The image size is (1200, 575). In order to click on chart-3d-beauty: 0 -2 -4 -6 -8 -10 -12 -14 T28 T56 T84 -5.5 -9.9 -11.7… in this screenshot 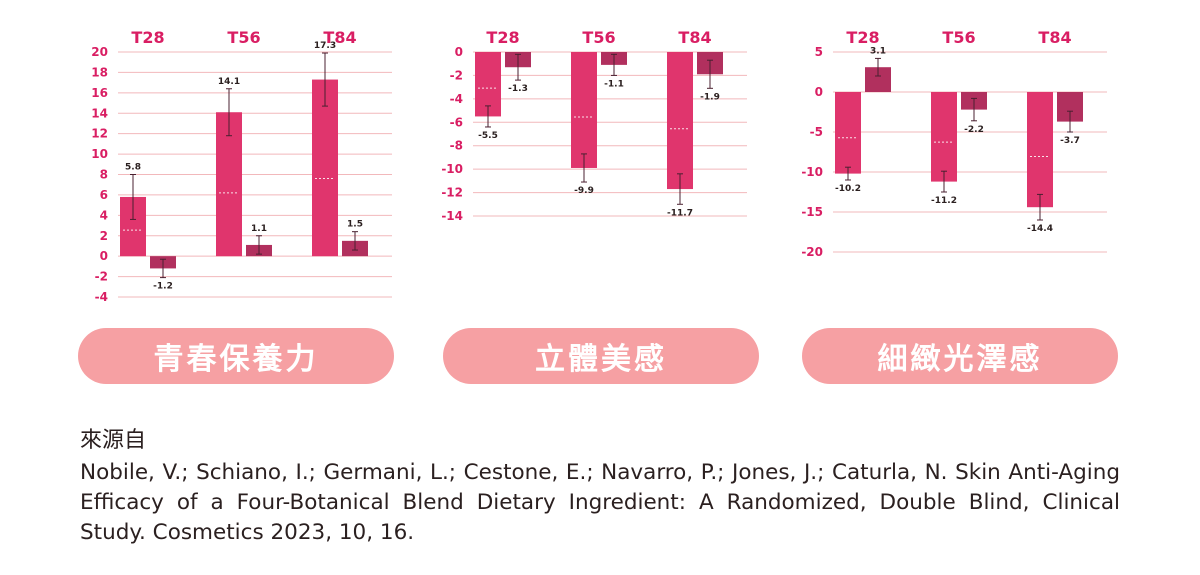, I will do `click(595, 170)`.